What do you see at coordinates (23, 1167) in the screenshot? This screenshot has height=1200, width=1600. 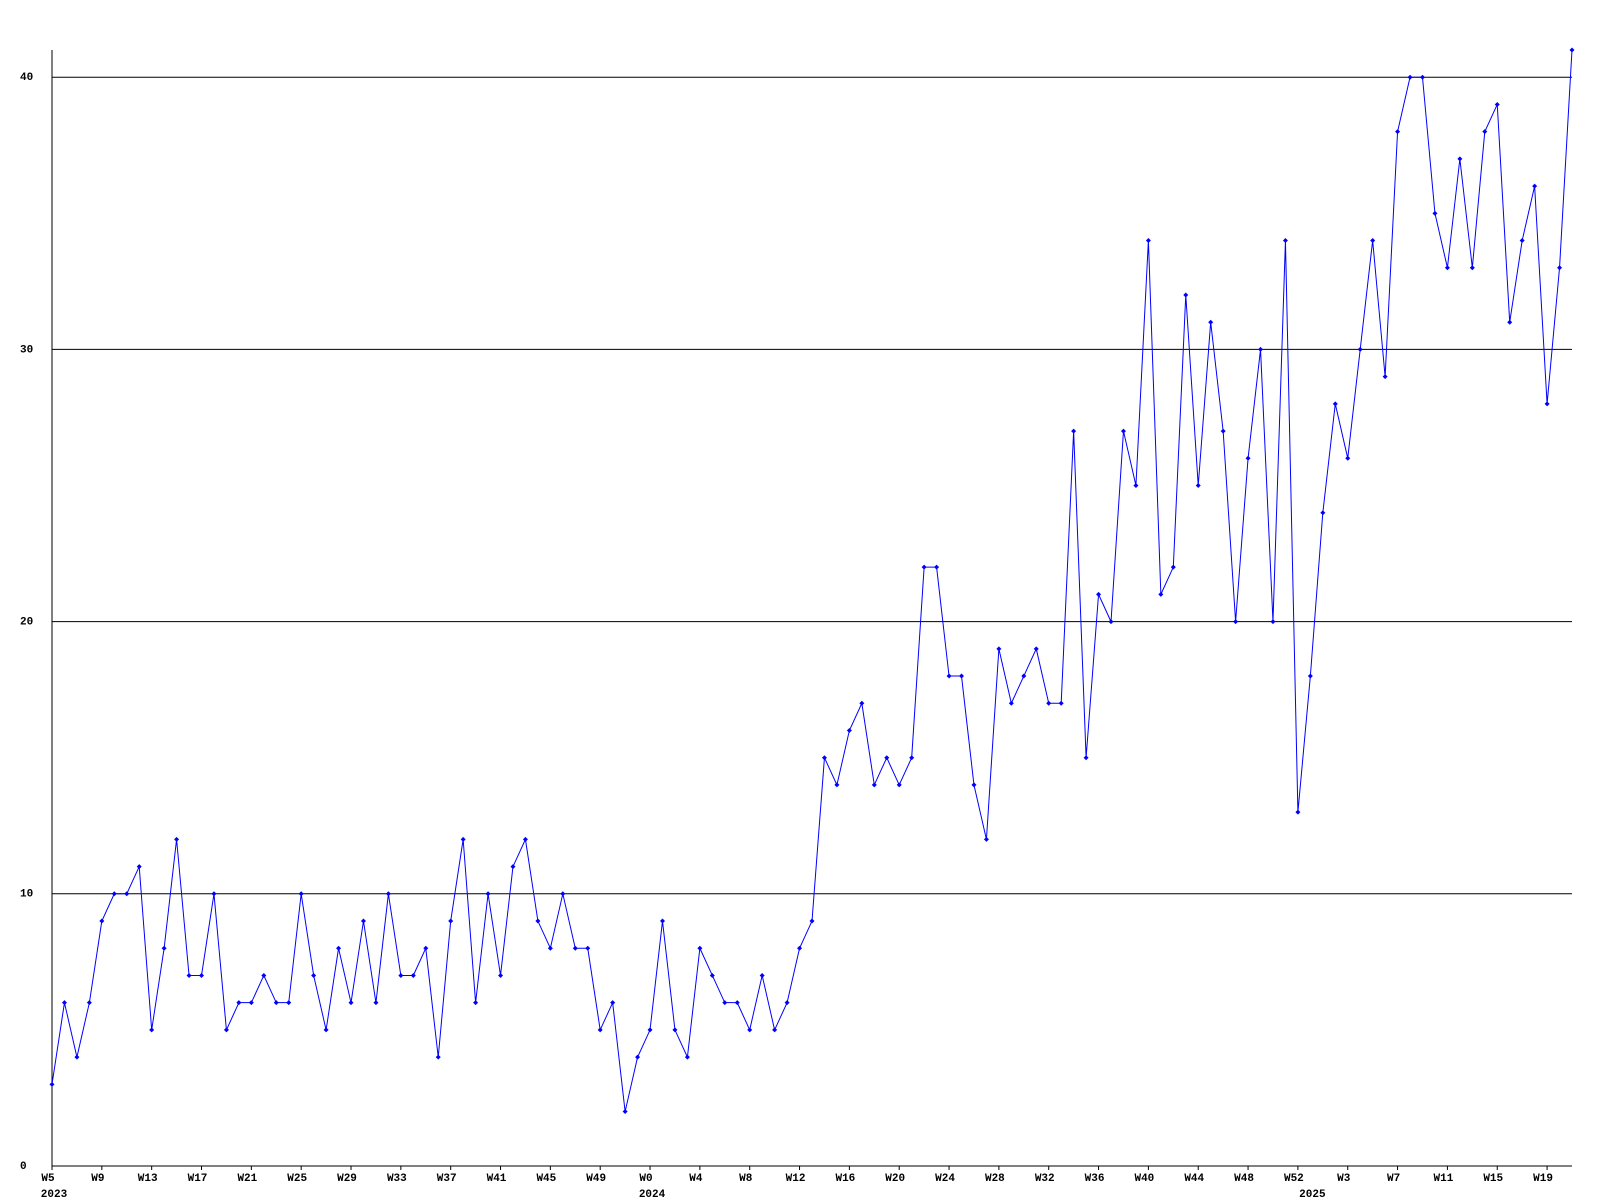 I see `y-tick-label: 0` at bounding box center [23, 1167].